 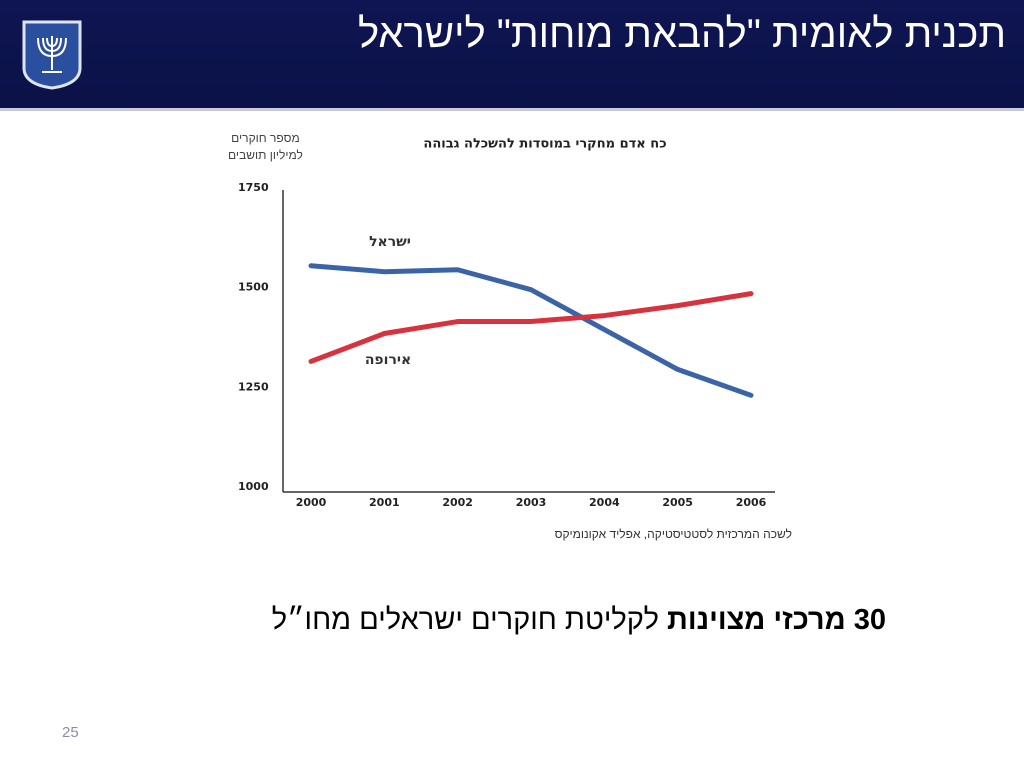 I want to click on series-label: ישראל, so click(x=390, y=242).